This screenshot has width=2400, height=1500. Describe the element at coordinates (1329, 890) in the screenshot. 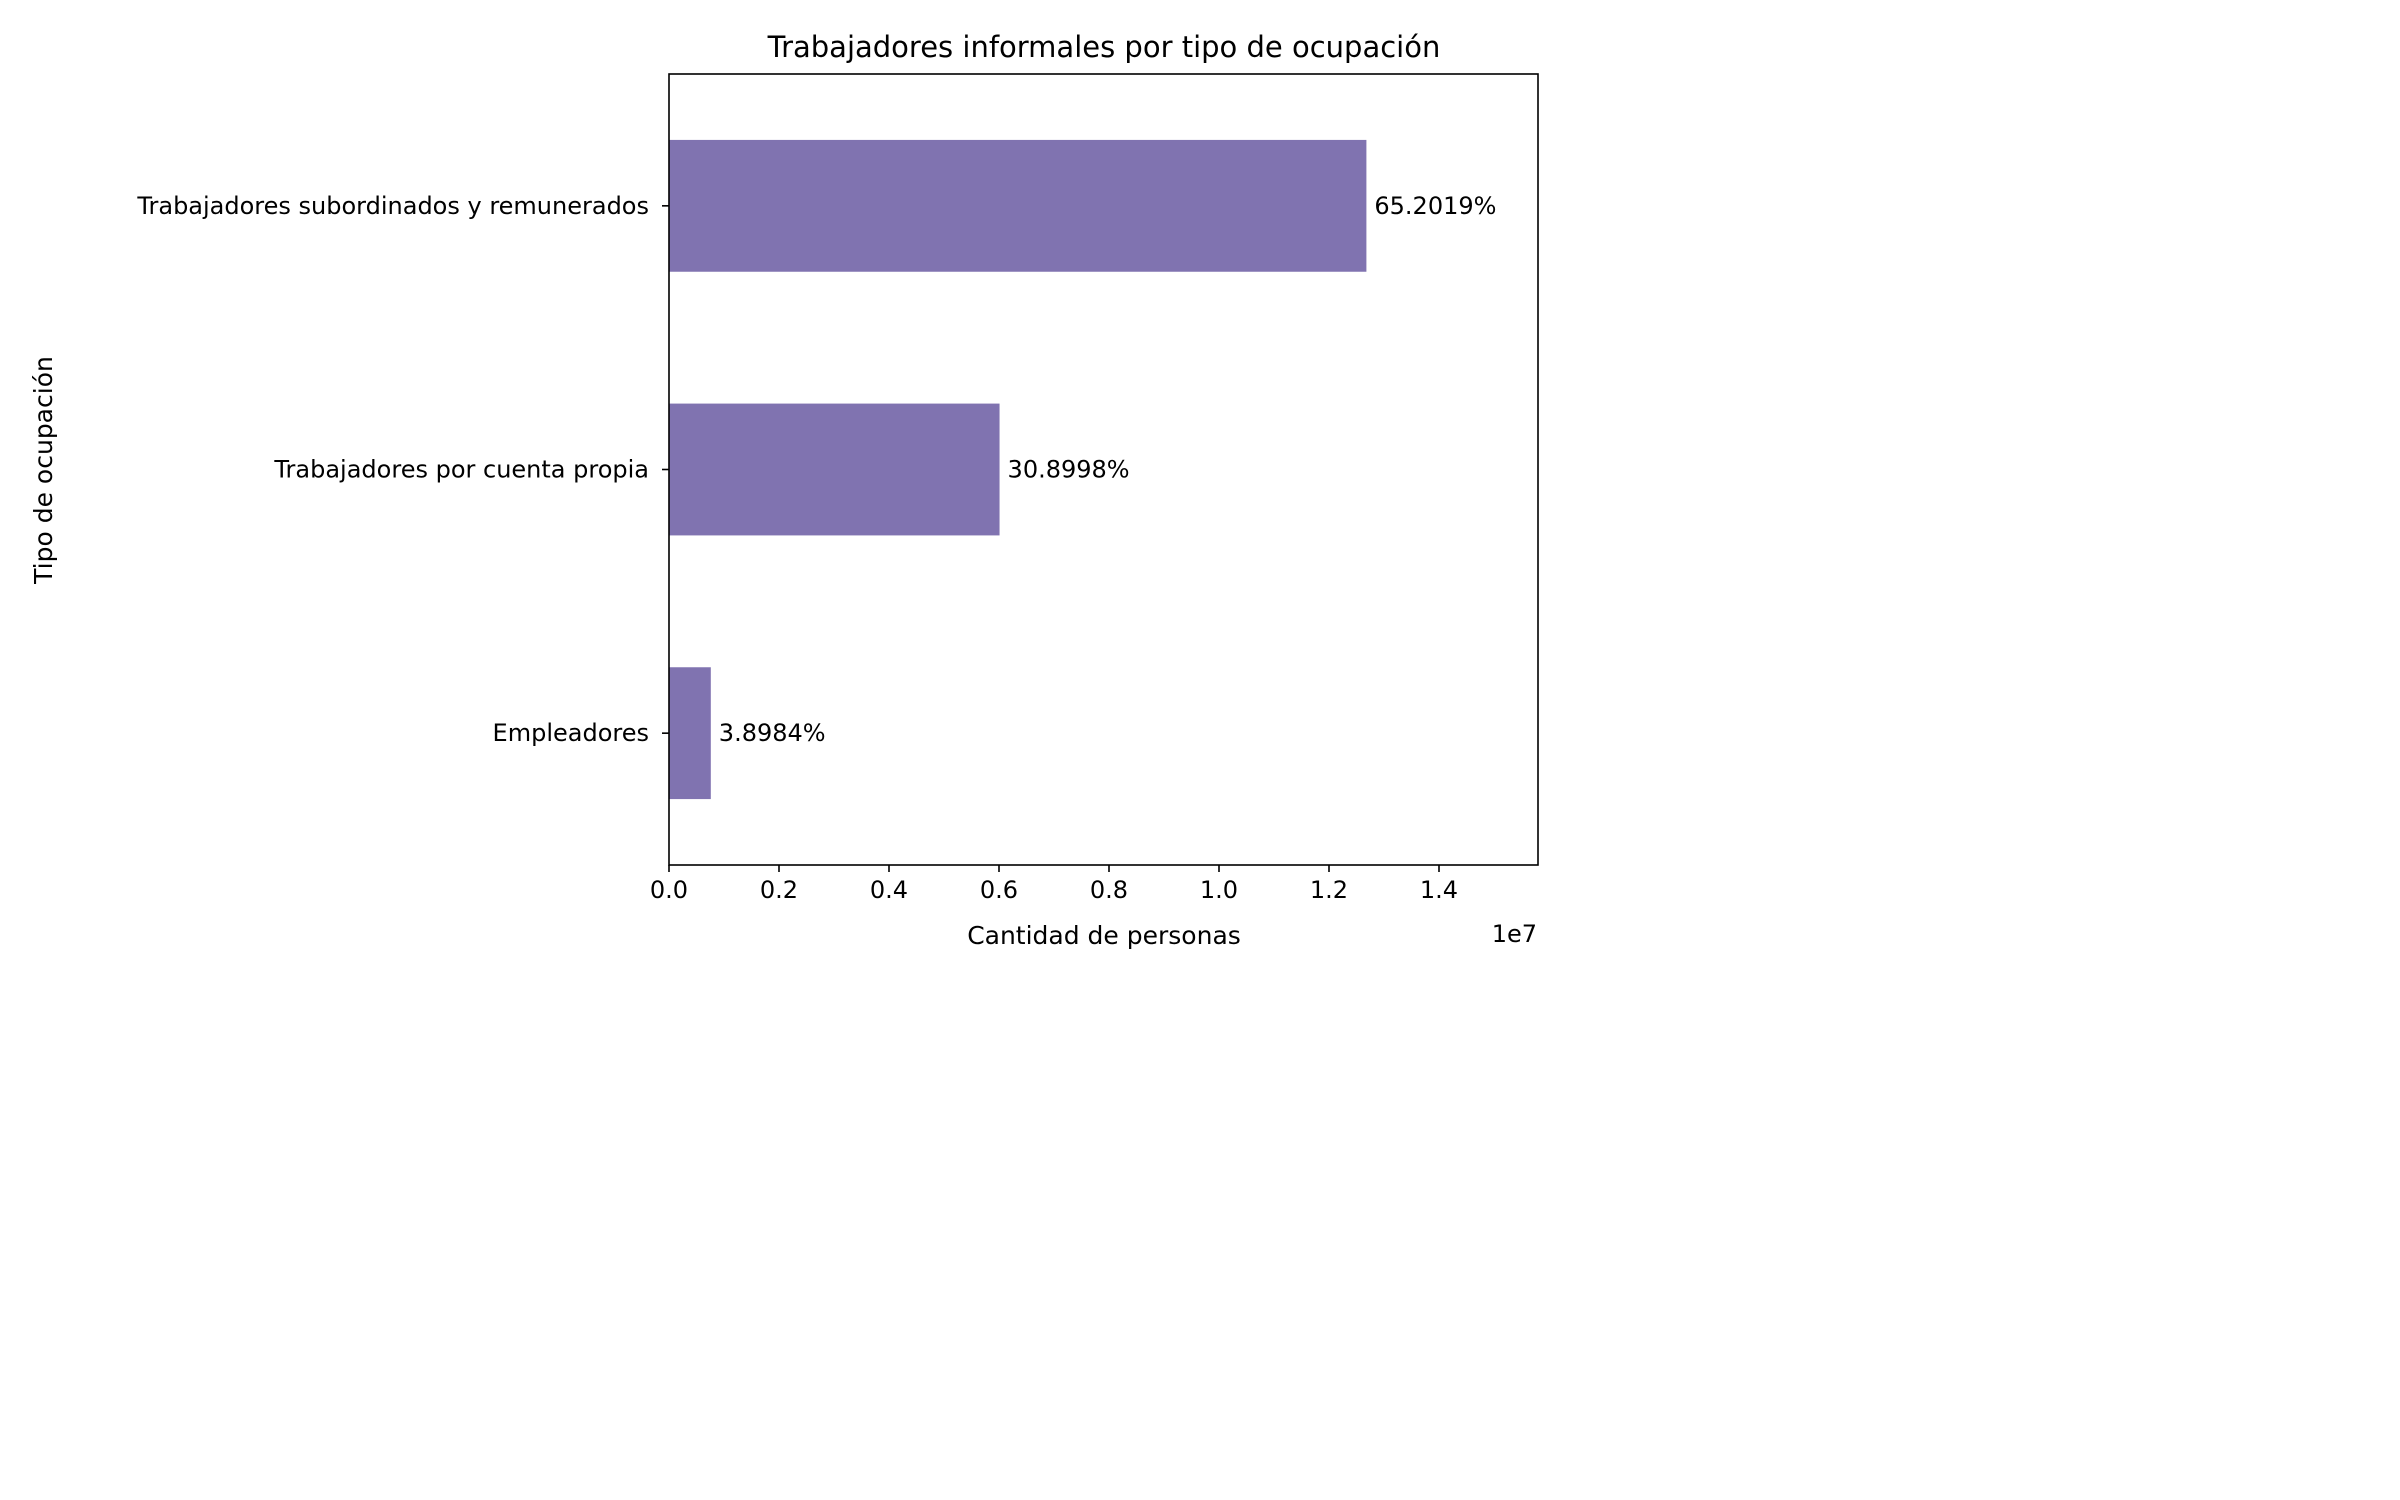

I see `x-tick-label: 1.2` at that location.